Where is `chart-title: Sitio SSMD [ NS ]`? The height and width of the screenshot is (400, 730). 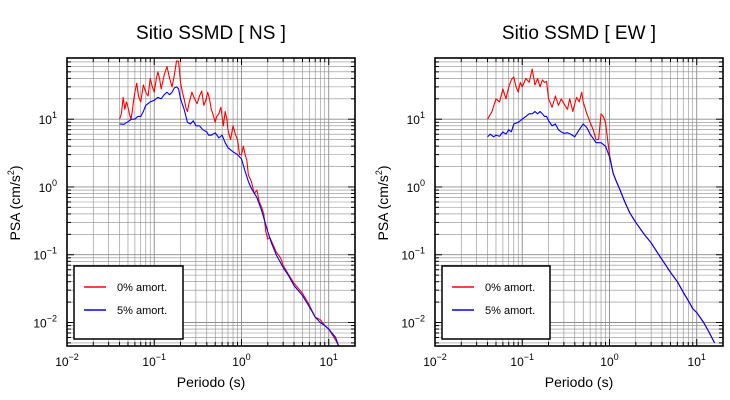 chart-title: Sitio SSMD [ NS ] is located at coordinates (211, 33).